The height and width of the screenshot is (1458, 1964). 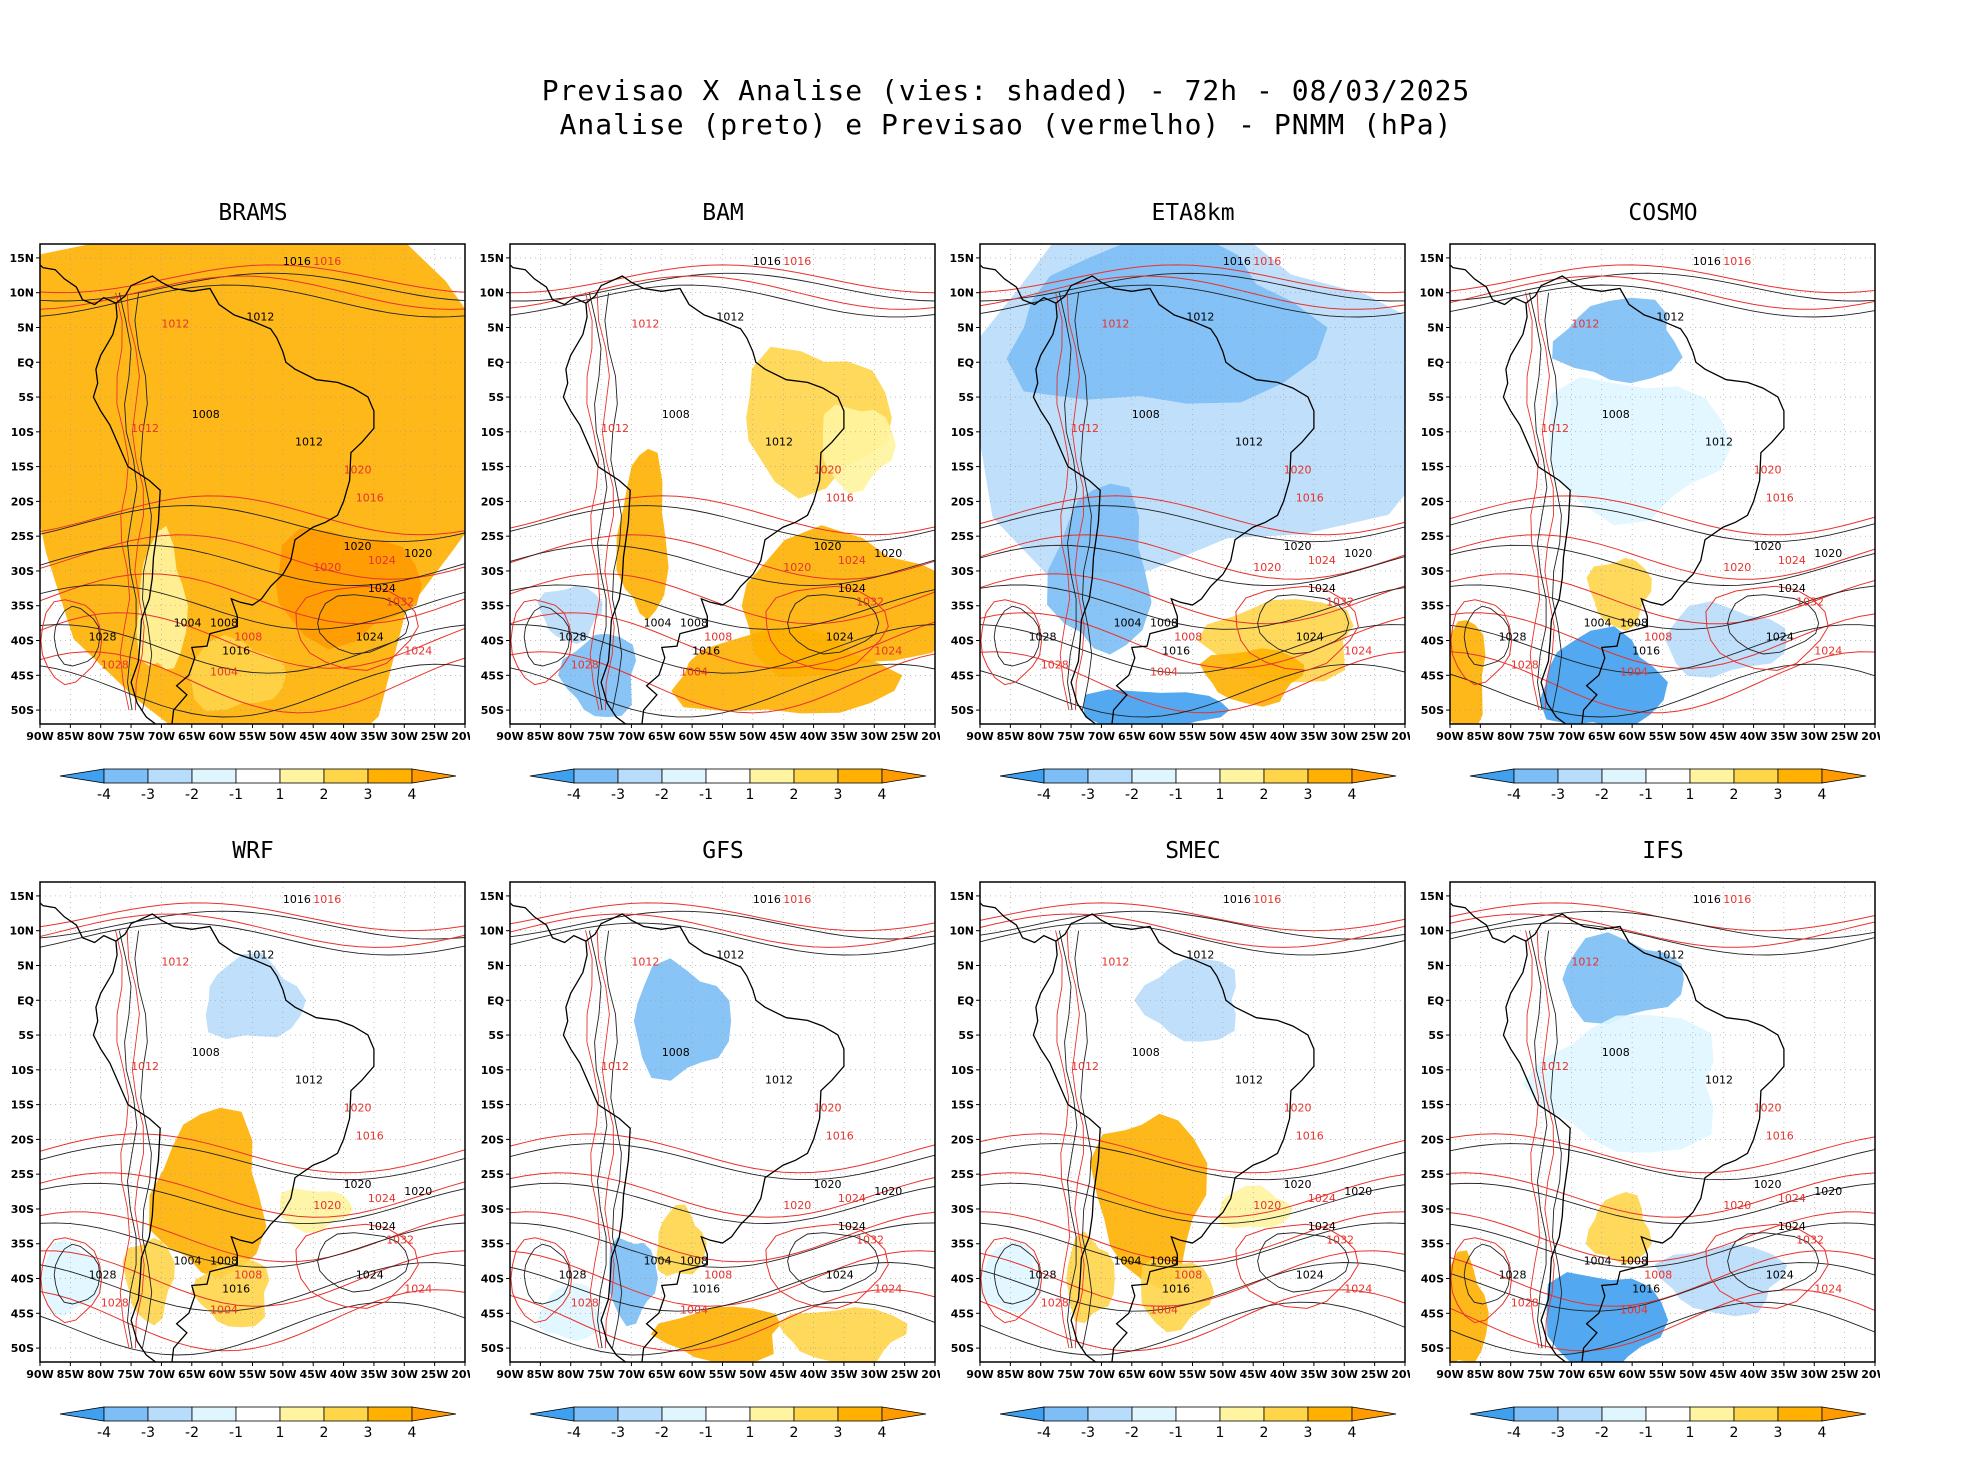 I want to click on lat-tick-label: 5N, so click(x=495, y=327).